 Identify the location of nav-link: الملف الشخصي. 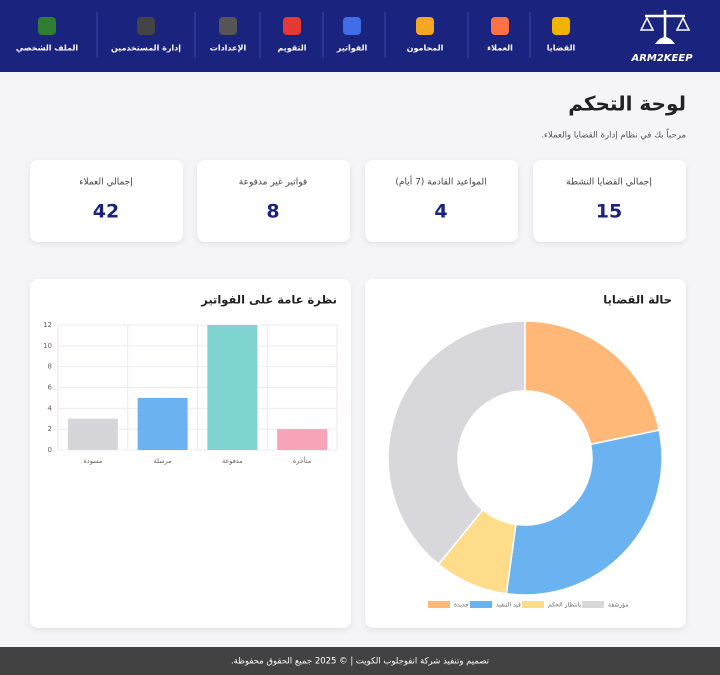
(47, 48).